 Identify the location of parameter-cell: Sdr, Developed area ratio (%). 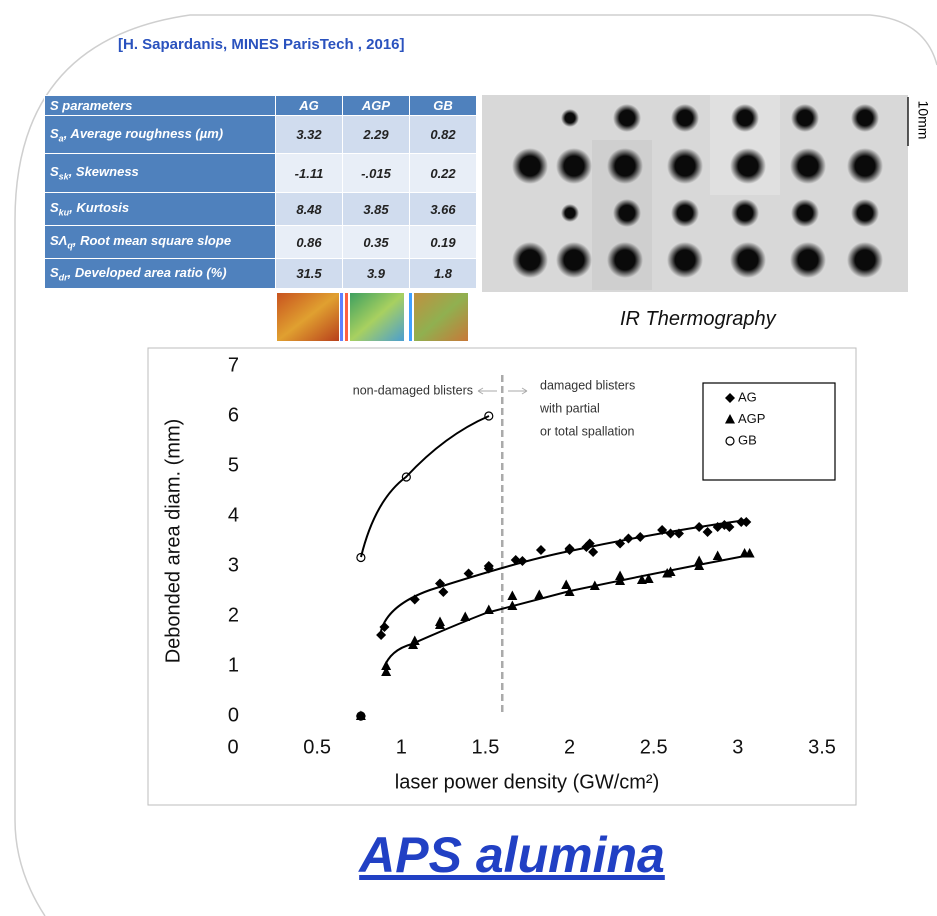
(160, 273).